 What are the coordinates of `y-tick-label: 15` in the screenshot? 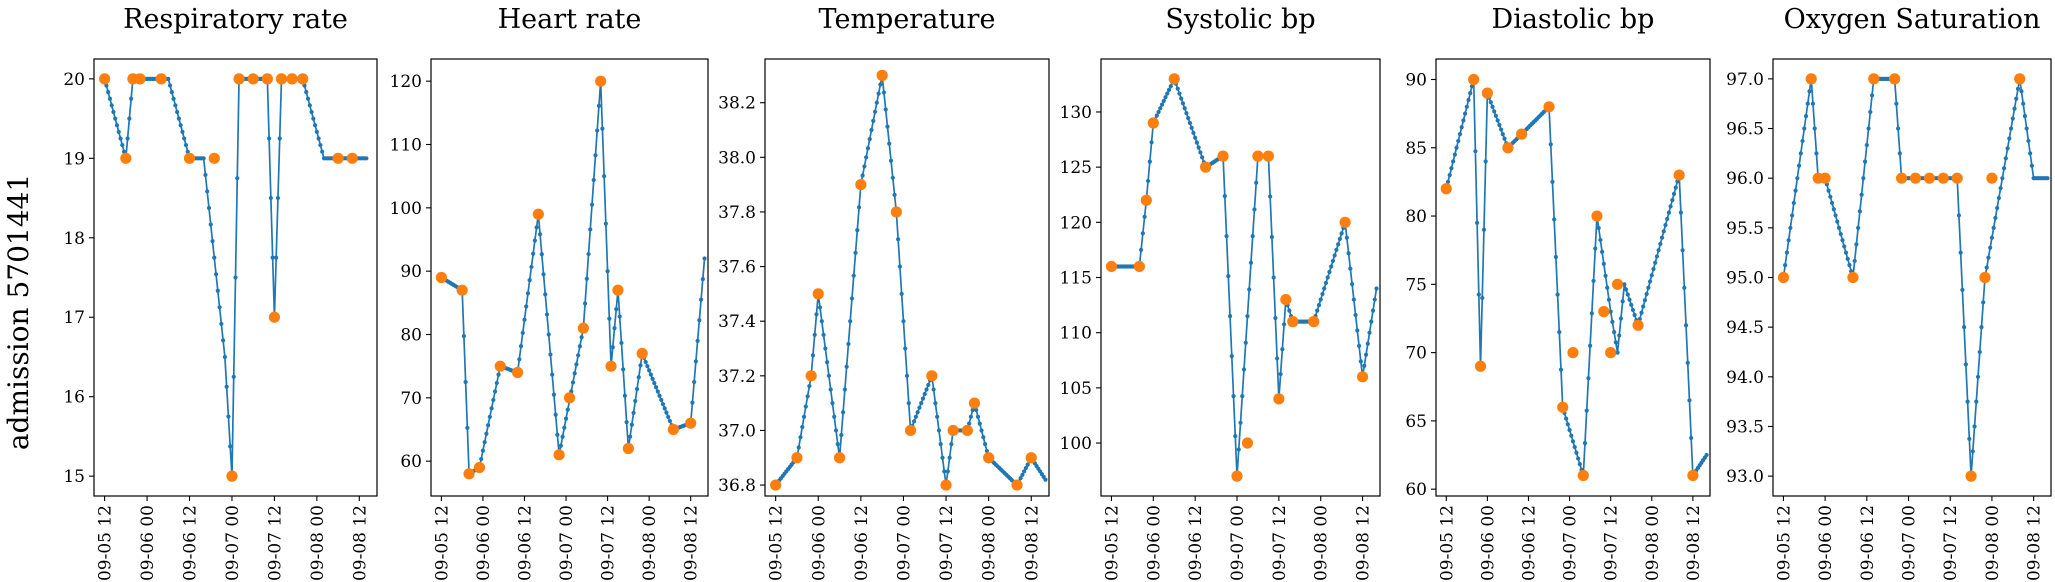 It's located at (74, 477).